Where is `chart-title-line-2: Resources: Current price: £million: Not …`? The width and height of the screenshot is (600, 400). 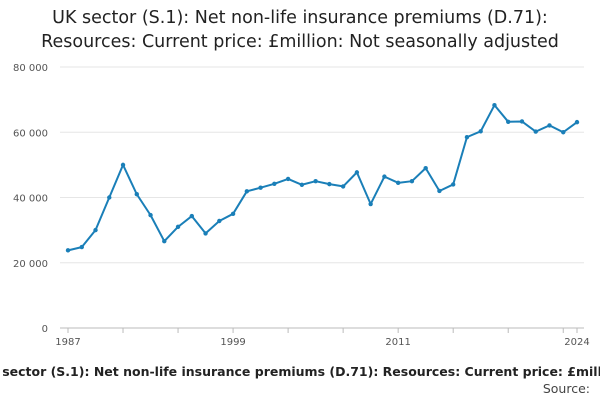 chart-title-line-2: Resources: Current price: £million: Not … is located at coordinates (300, 42).